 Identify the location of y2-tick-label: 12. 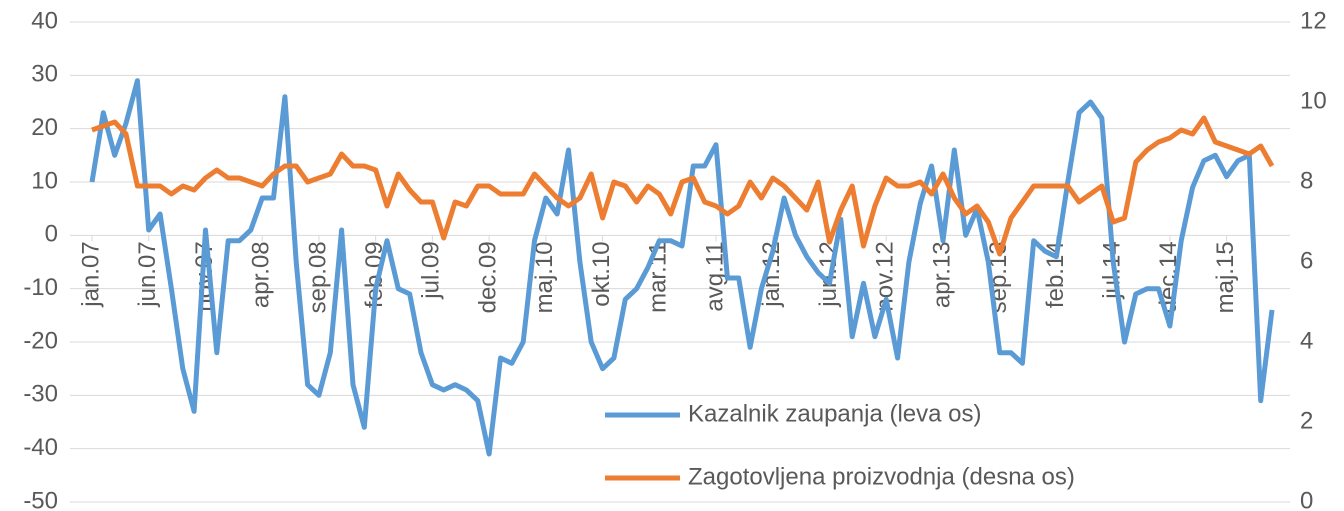
(1313, 20).